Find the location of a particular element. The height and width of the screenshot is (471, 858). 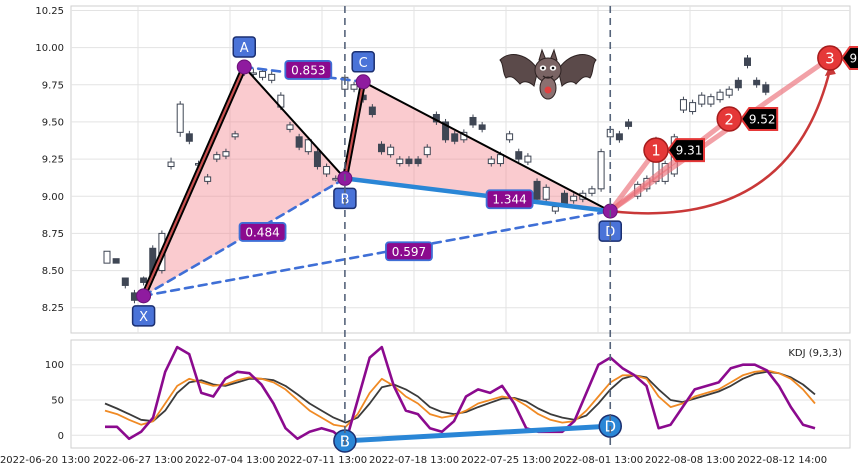

pattern-point-label: C is located at coordinates (363, 63).